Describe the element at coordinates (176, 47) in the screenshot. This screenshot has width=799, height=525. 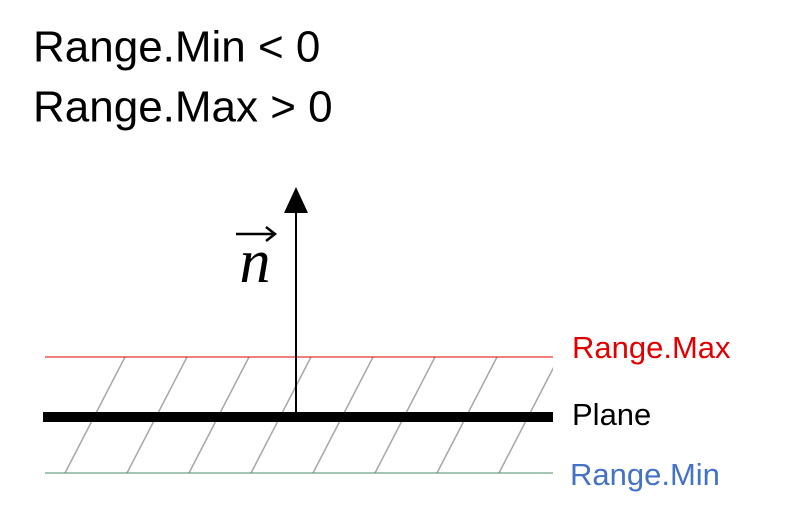
I see `condition-min: Range.Min < 0` at that location.